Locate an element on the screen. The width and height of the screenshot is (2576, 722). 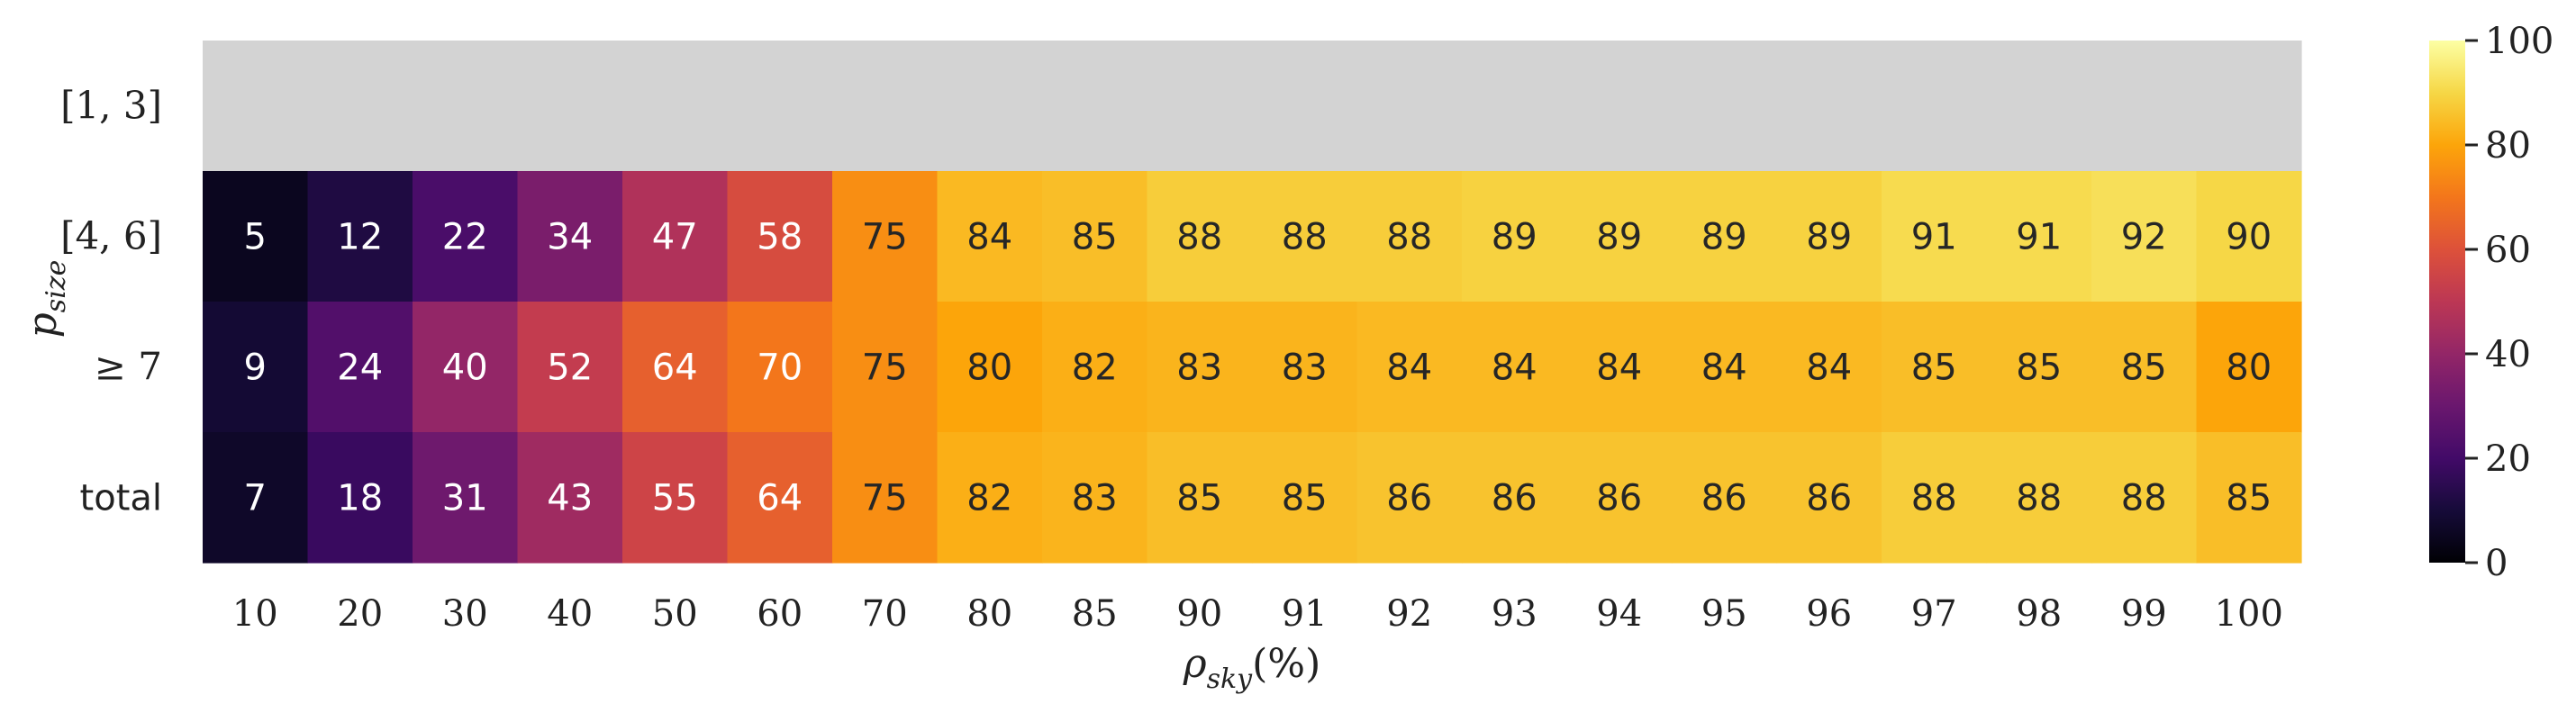
x-tick-label: 90 is located at coordinates (1199, 614).